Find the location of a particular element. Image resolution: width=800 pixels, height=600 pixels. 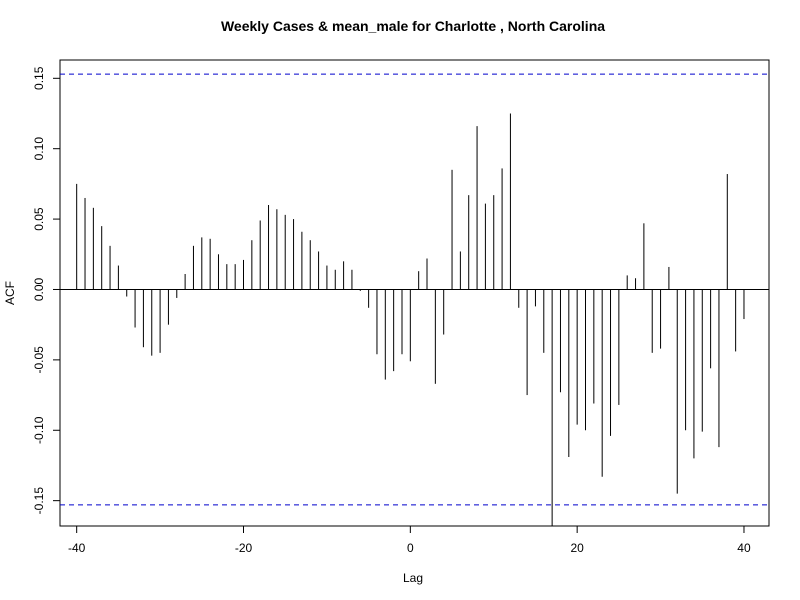

y-tick-label: -0.10 is located at coordinates (39, 430).